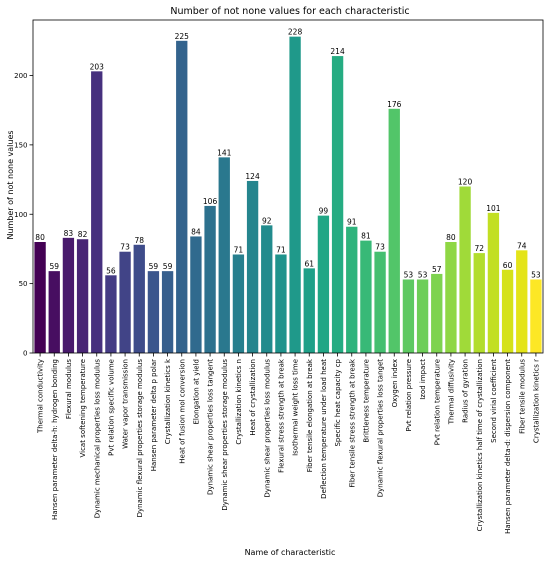  Describe the element at coordinates (281, 249) in the screenshot. I see `bar-value-label: 71` at that location.